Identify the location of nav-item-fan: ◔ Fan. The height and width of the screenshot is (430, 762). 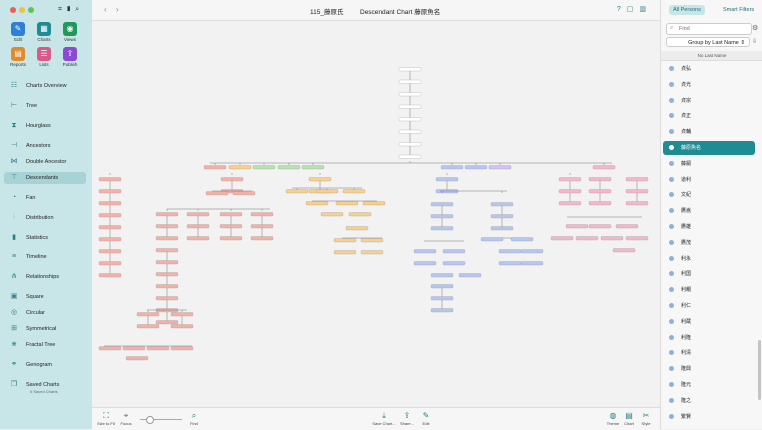
(45, 198).